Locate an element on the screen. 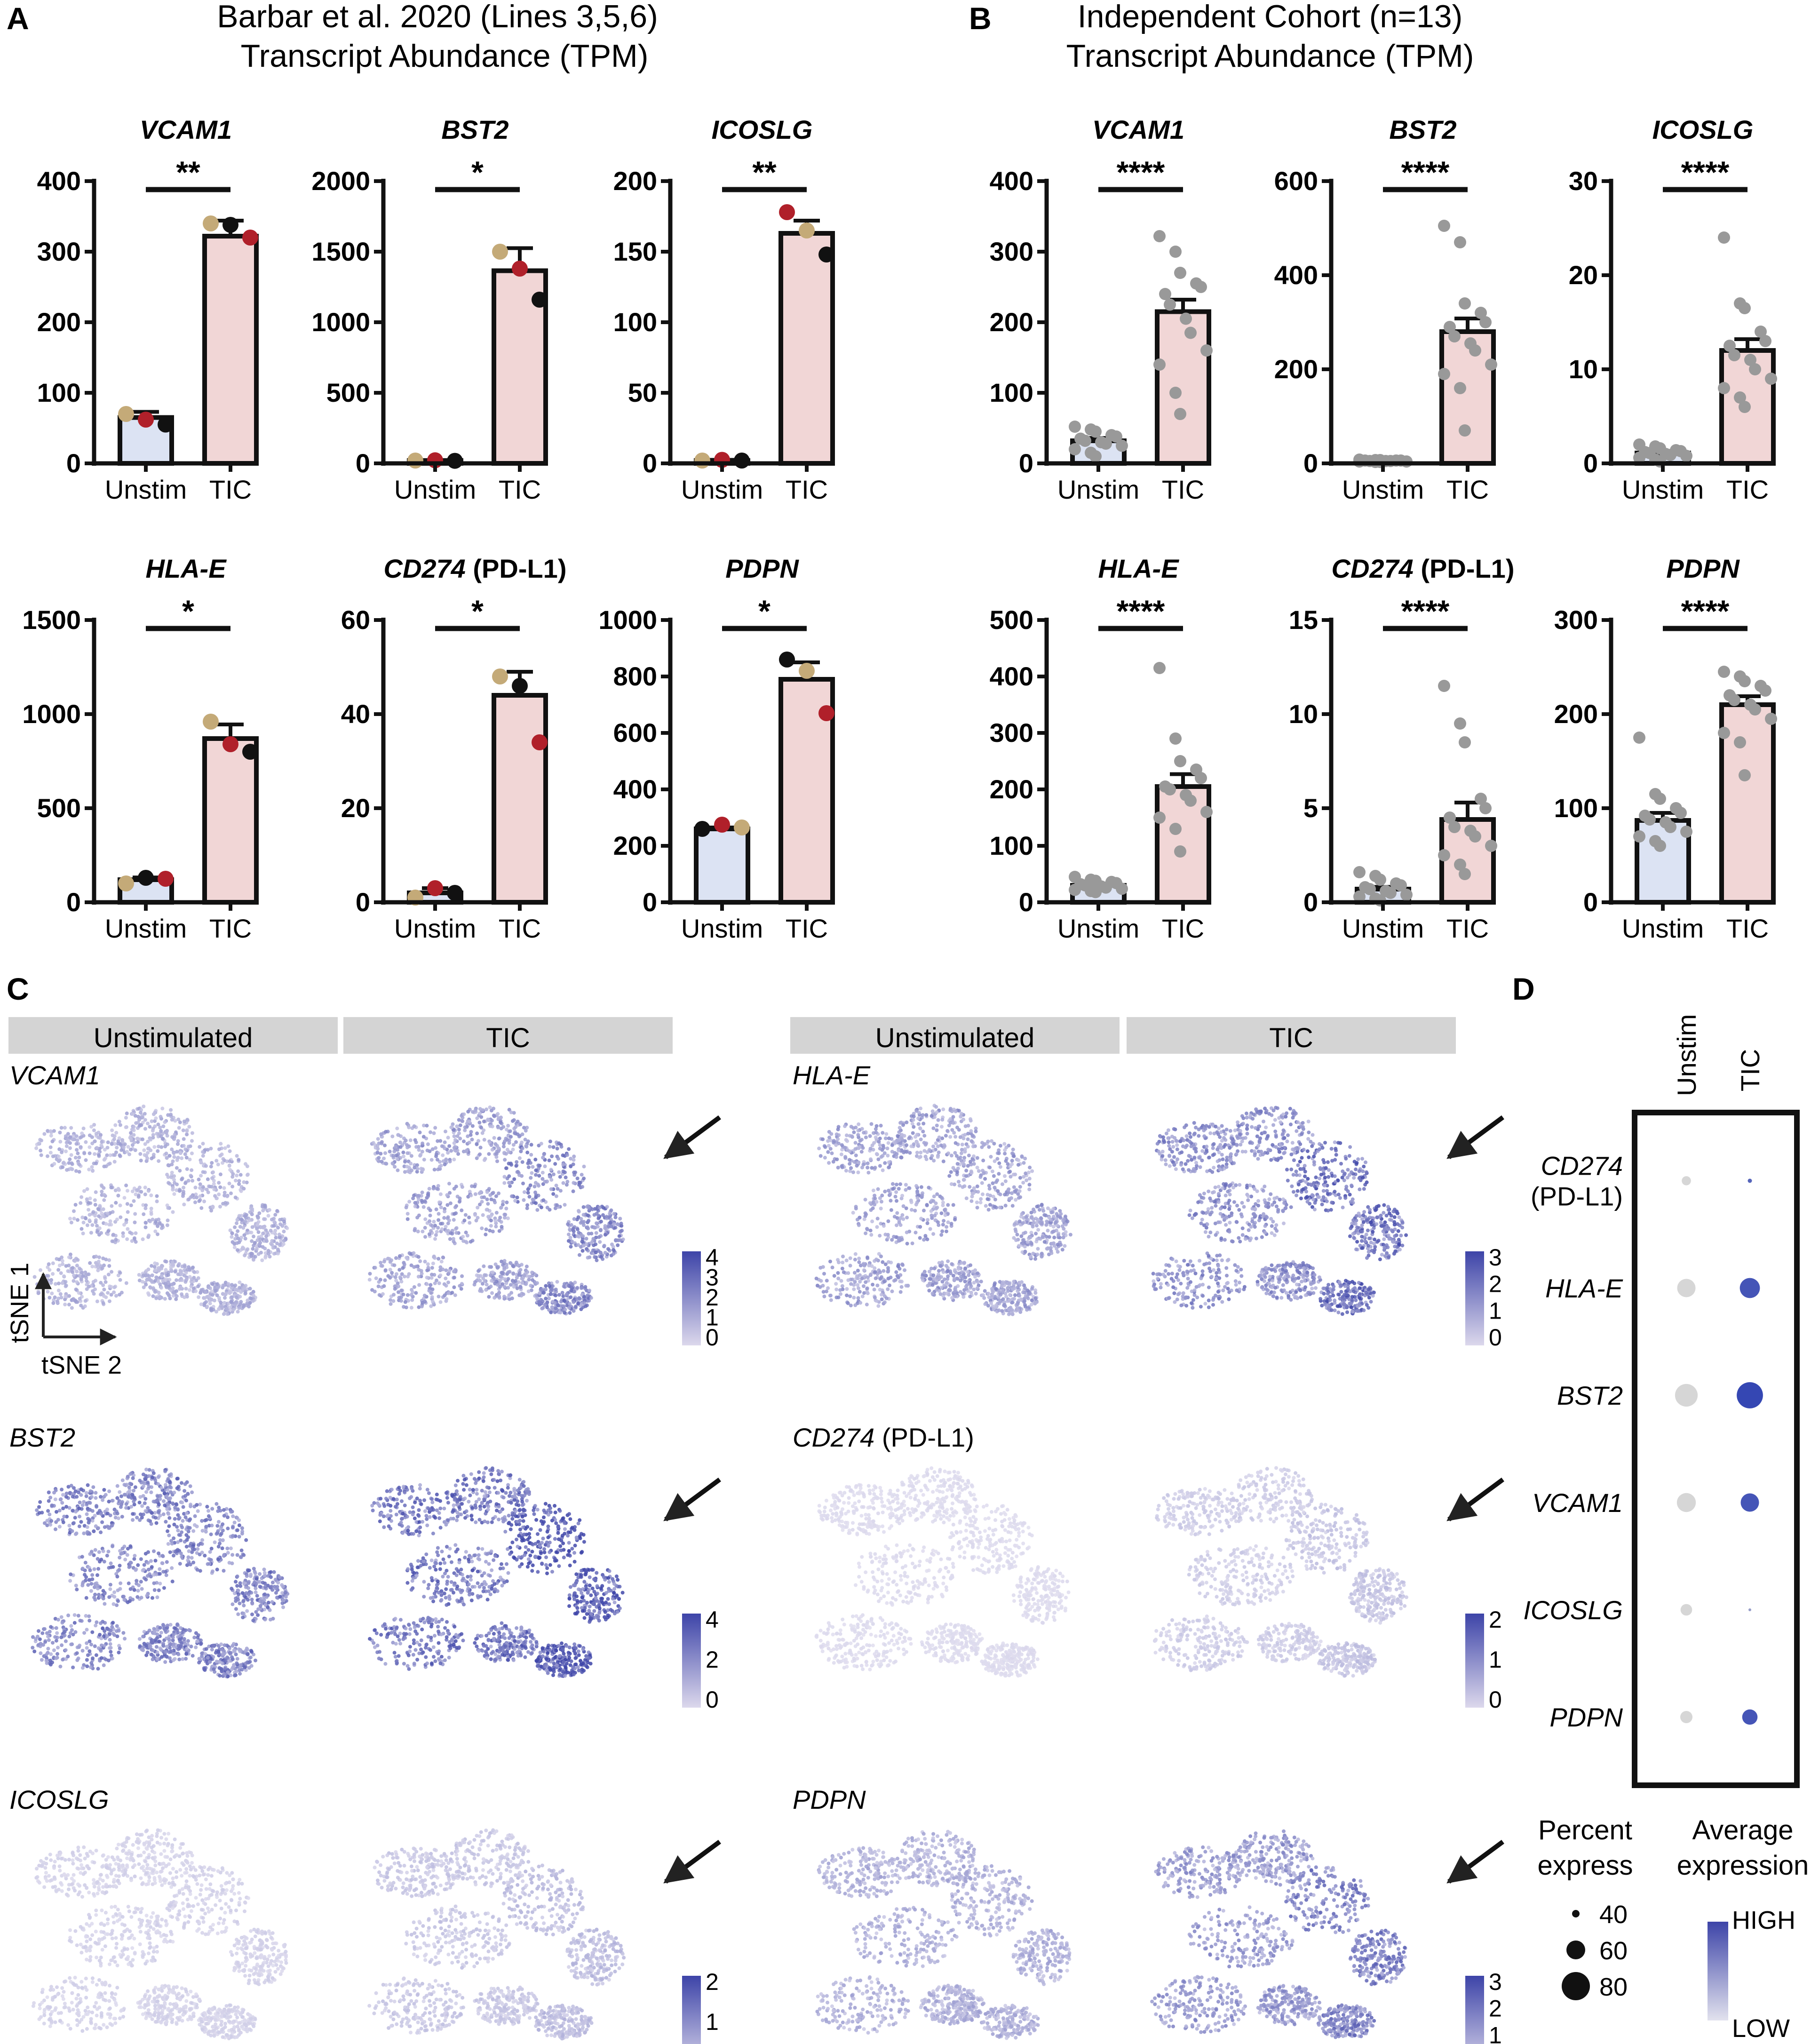  significance-label: * is located at coordinates (188, 611).